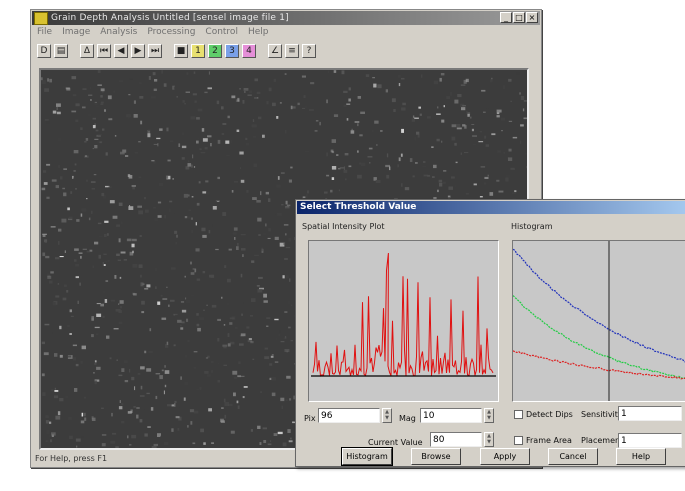 The image size is (685, 491). I want to click on channel-3-icon: 3, so click(232, 50).